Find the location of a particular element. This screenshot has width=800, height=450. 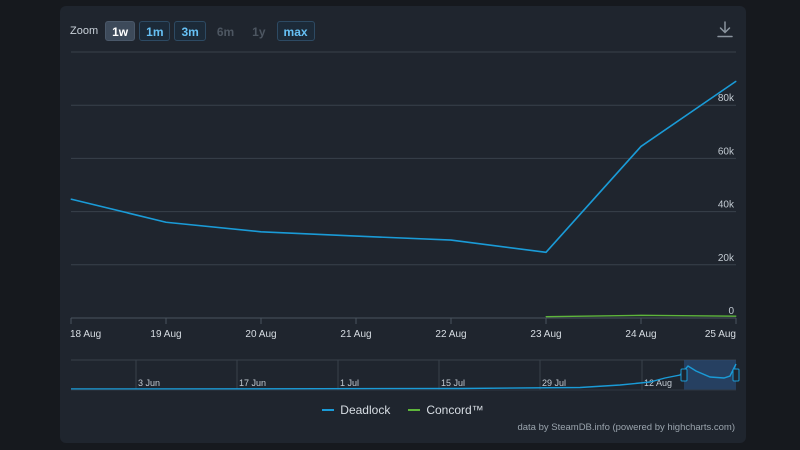

zoom-toolbar: Zoom 1w 1m 3m 6m 1y max is located at coordinates (192, 31).